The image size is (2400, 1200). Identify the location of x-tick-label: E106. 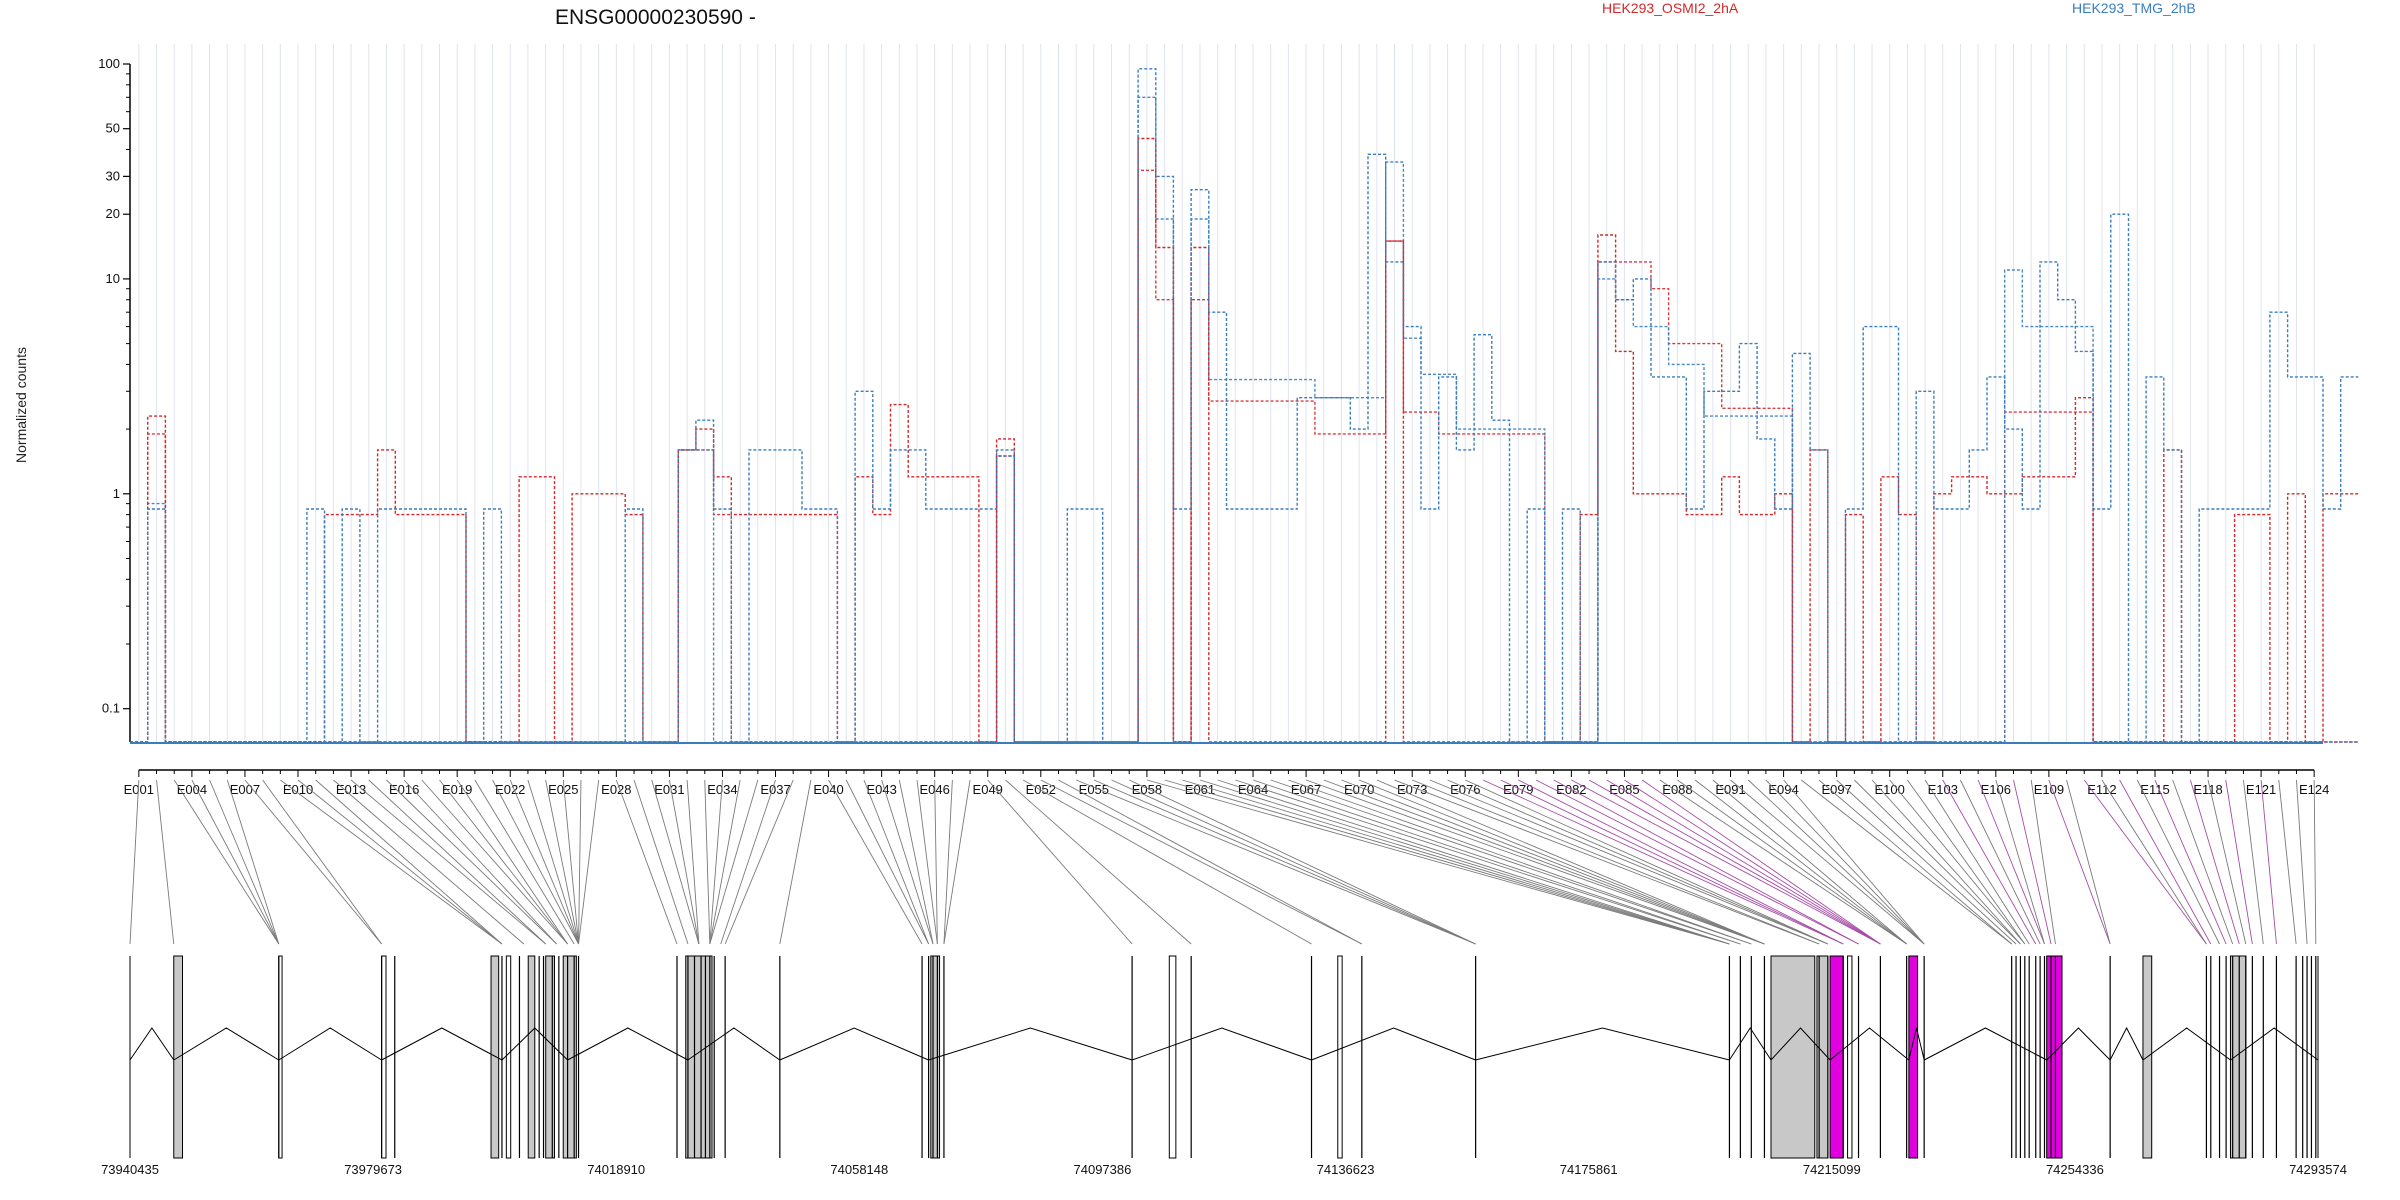
(1996, 789).